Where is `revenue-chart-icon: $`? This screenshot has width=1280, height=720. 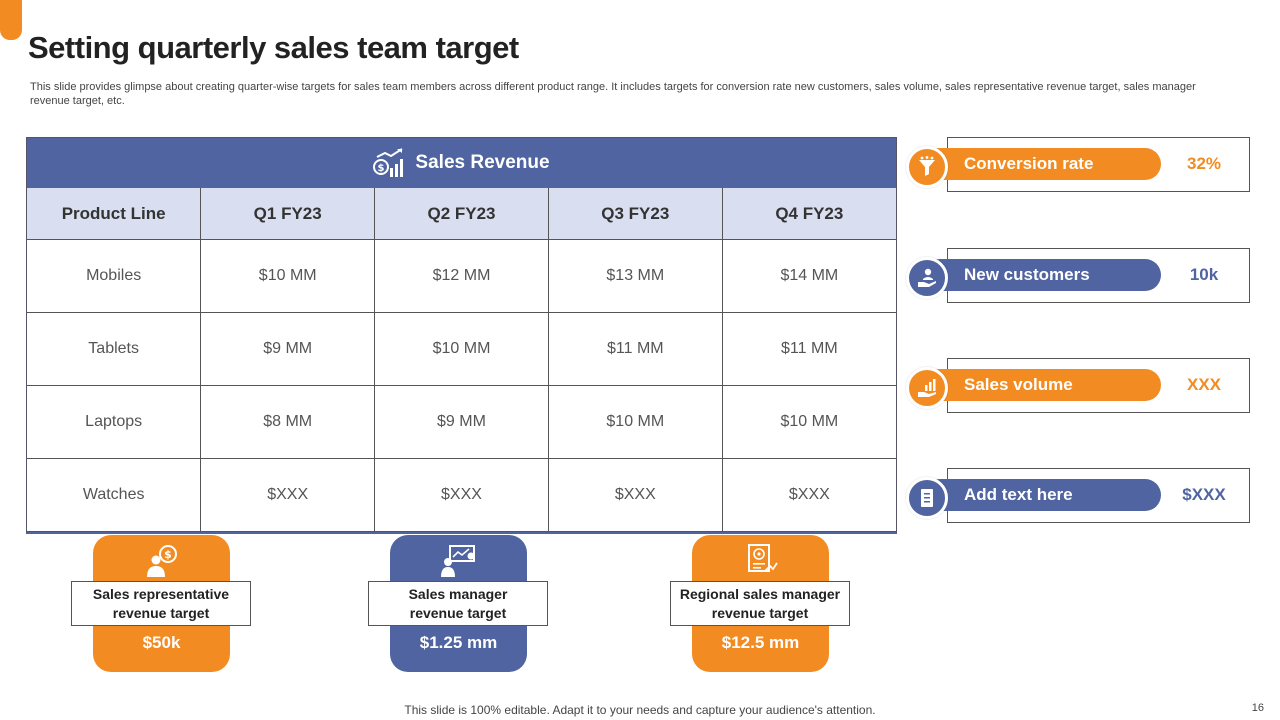
revenue-chart-icon: $ is located at coordinates (388, 162).